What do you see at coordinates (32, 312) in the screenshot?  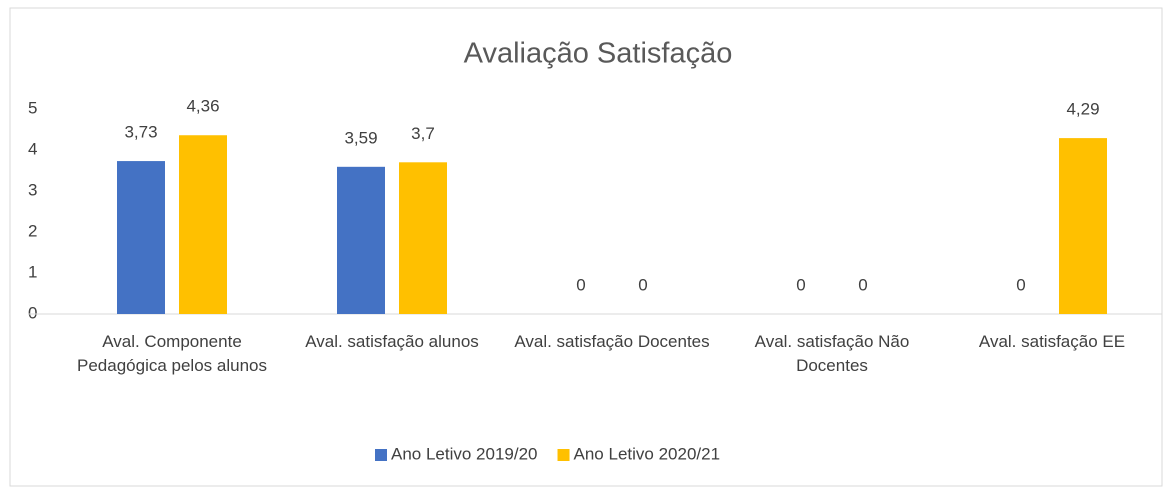 I see `y-tick-label: 0` at bounding box center [32, 312].